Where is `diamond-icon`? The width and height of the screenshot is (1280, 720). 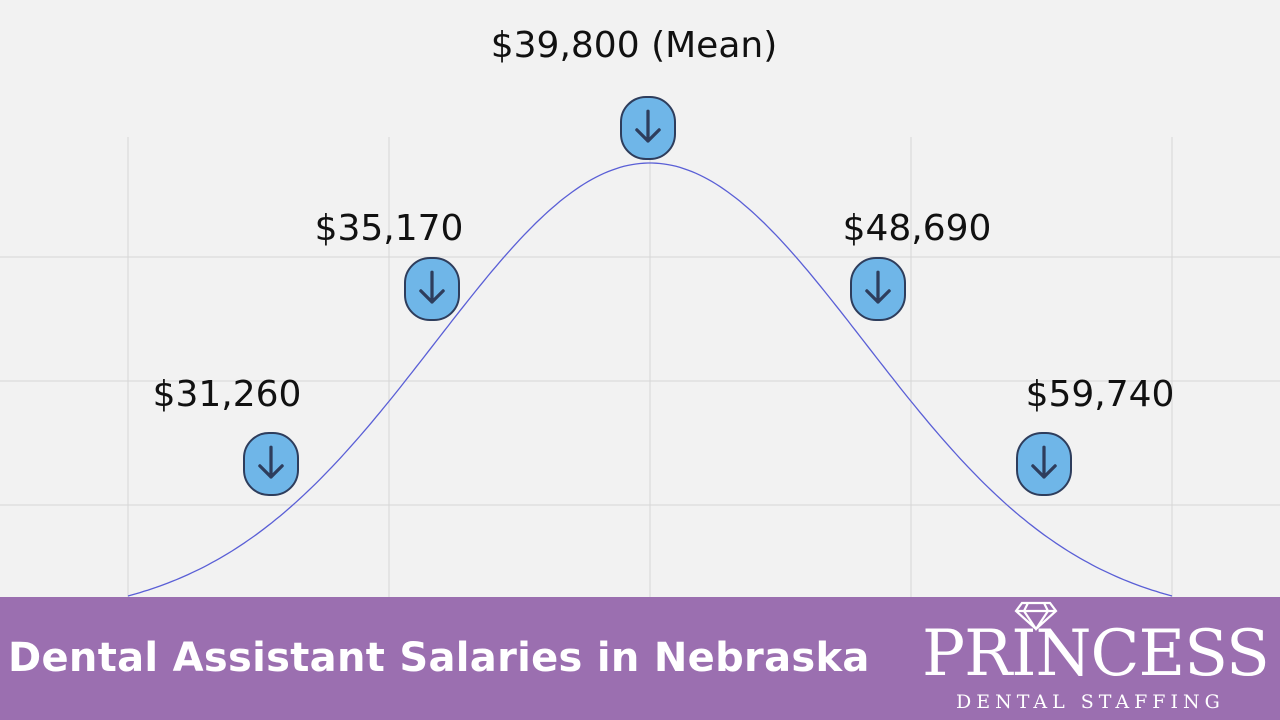 diamond-icon is located at coordinates (1036, 616).